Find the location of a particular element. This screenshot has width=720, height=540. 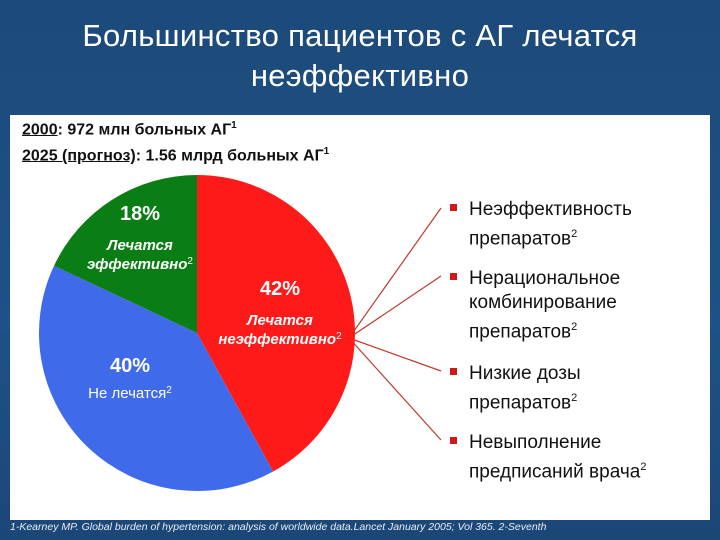

pie-slice-3-ref: 2 is located at coordinates (190, 261).